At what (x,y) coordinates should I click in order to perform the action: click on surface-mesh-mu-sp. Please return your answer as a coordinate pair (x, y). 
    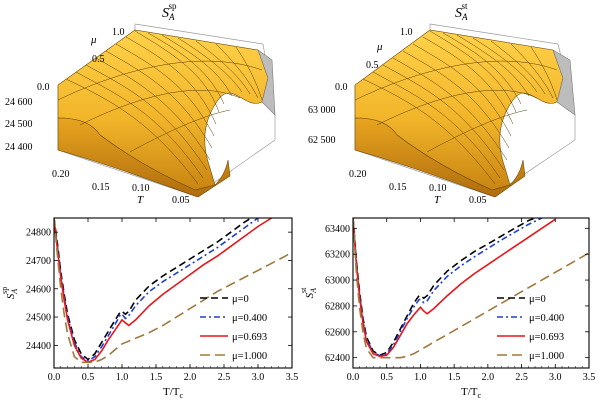
    Looking at the image, I should click on (160, 106).